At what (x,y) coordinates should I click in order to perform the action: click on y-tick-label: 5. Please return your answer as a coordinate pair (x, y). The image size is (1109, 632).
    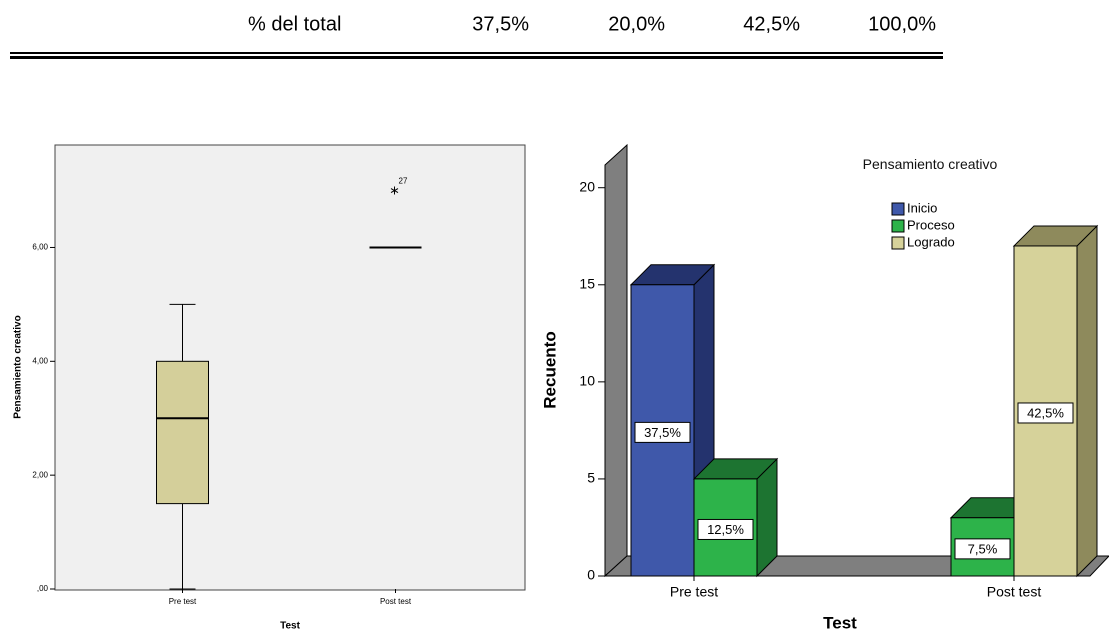
    Looking at the image, I should click on (591, 478).